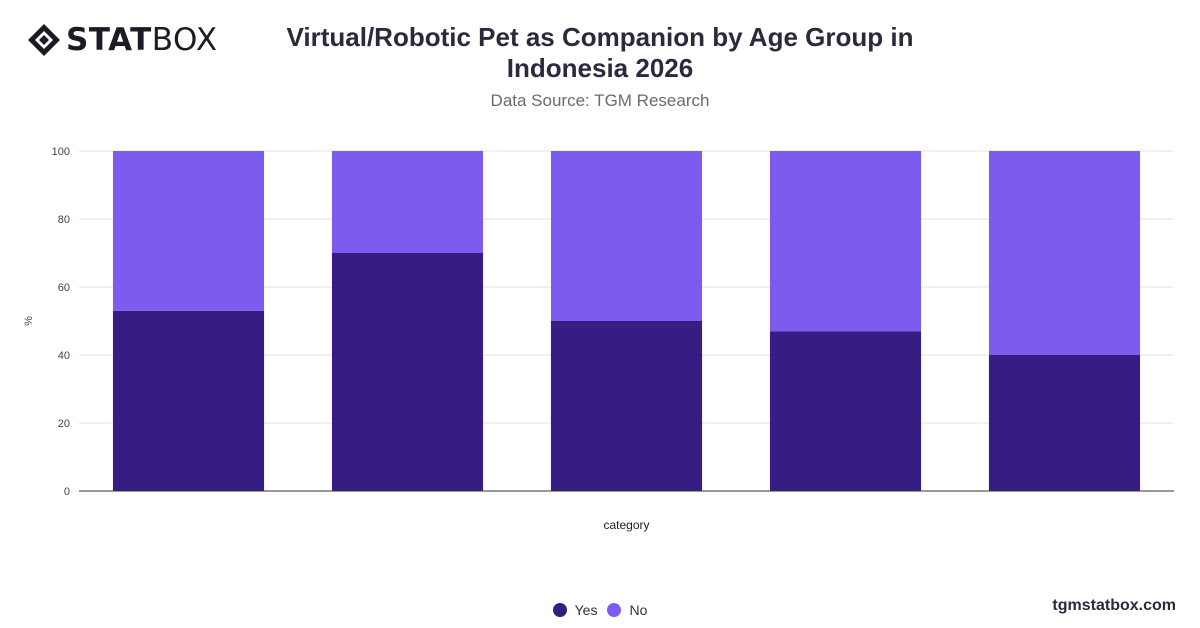  What do you see at coordinates (626, 525) in the screenshot?
I see `x-axis-title: category` at bounding box center [626, 525].